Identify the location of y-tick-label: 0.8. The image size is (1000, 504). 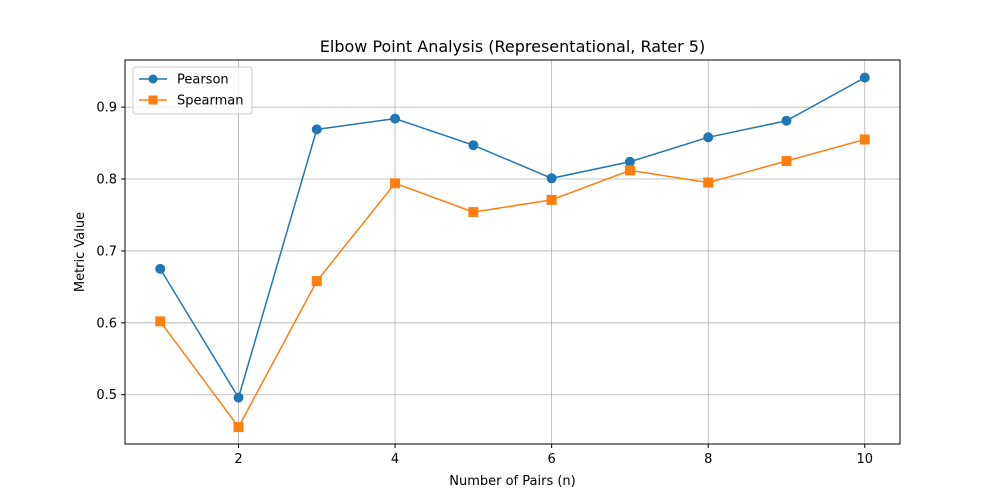
(106, 180).